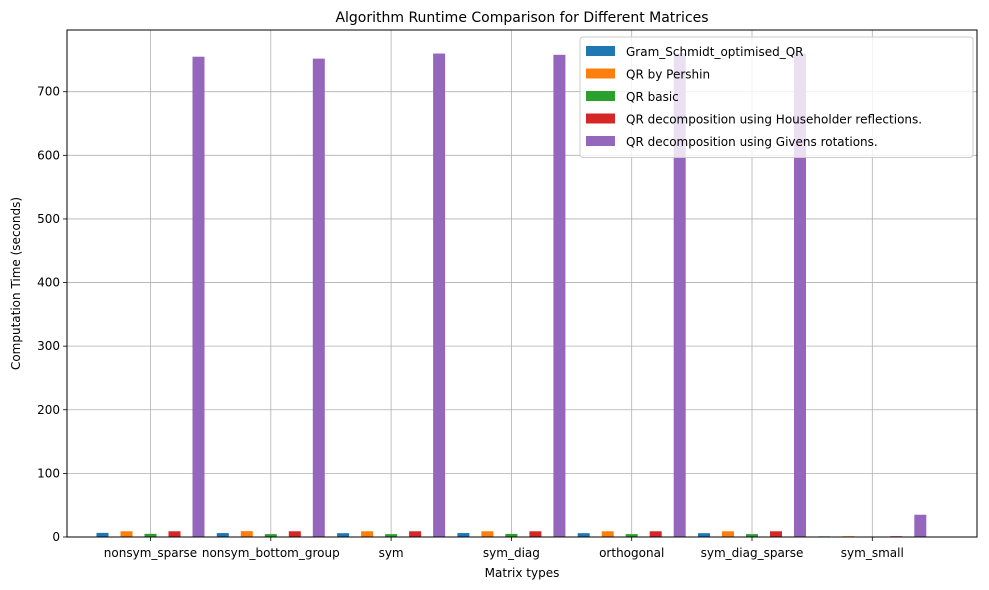 This screenshot has height=590, width=989. Describe the element at coordinates (48, 155) in the screenshot. I see `y-tick-label: 600` at that location.